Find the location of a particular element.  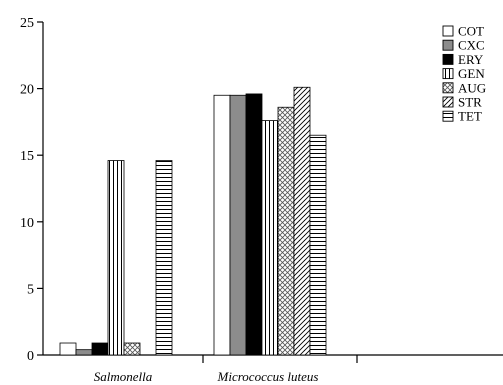

bar-tet-salmonella is located at coordinates (164, 258).